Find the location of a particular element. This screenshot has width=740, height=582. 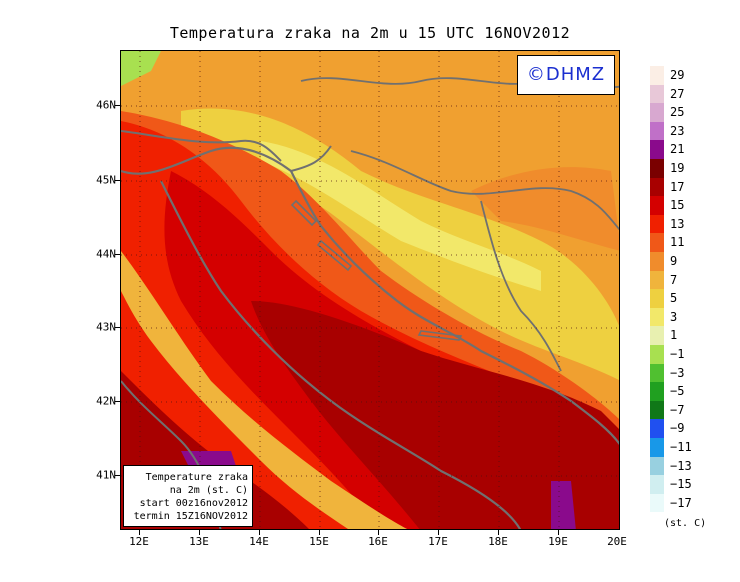

legend-label: 19 is located at coordinates (677, 168).